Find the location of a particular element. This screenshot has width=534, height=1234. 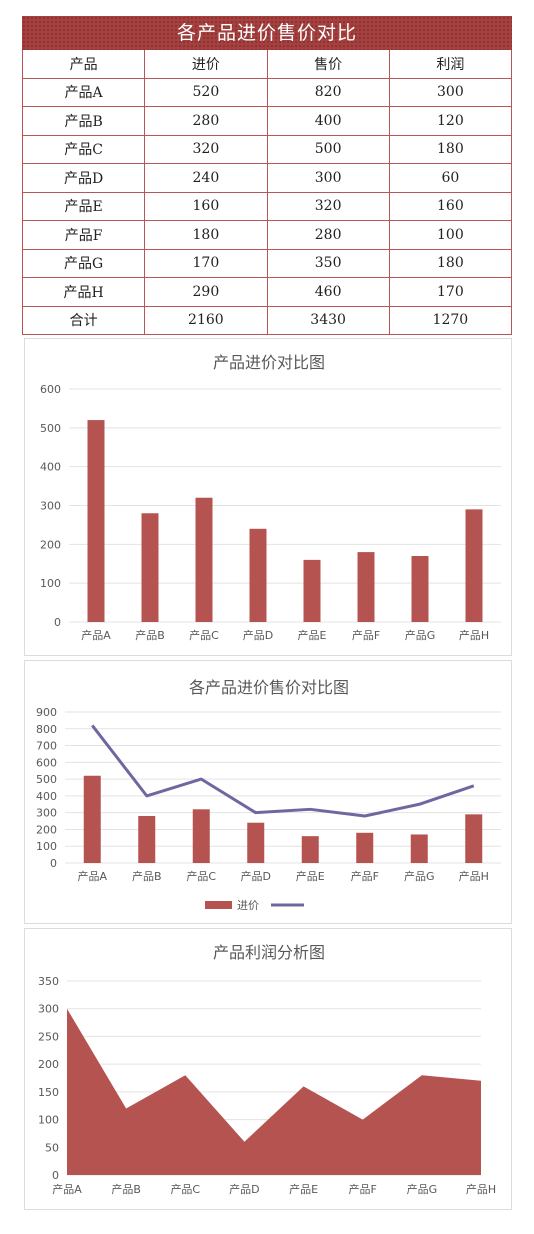

cell-price: 300 is located at coordinates (328, 178).